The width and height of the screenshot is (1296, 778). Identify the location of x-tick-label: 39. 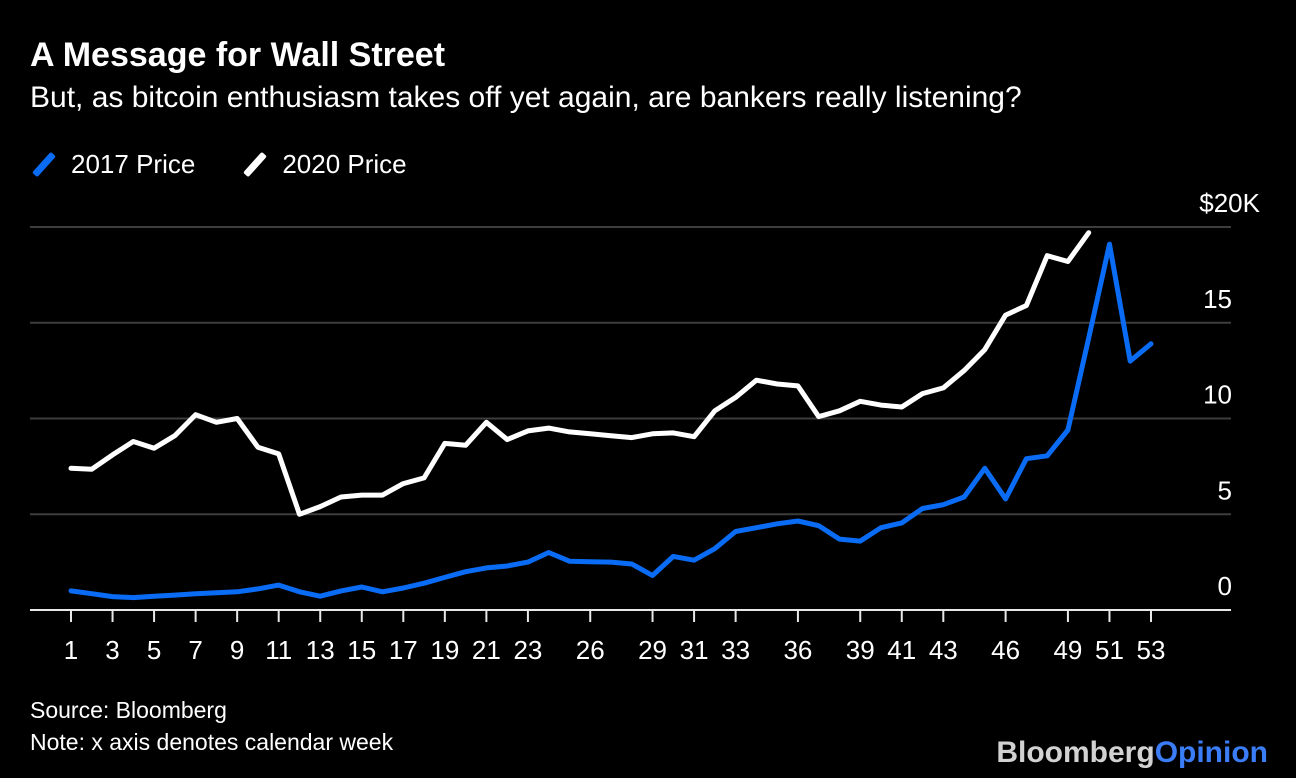
(860, 650).